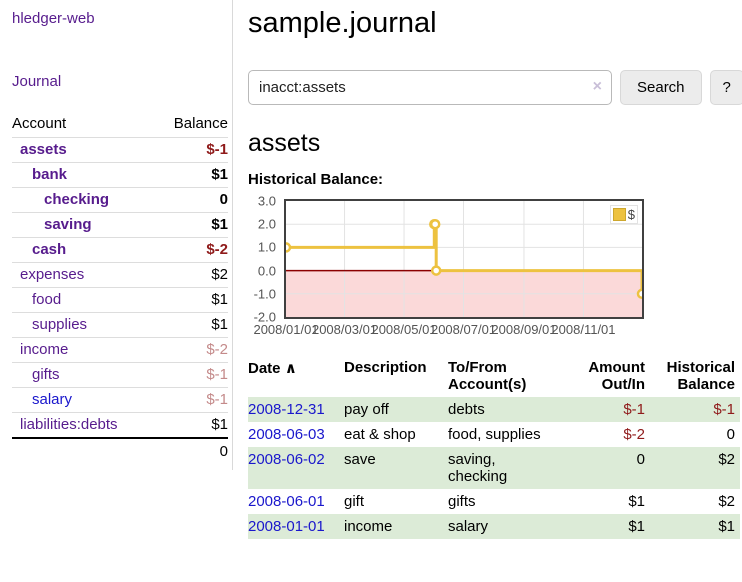 The width and height of the screenshot is (742, 582). I want to click on register-cell-amount: $-2, so click(634, 434).